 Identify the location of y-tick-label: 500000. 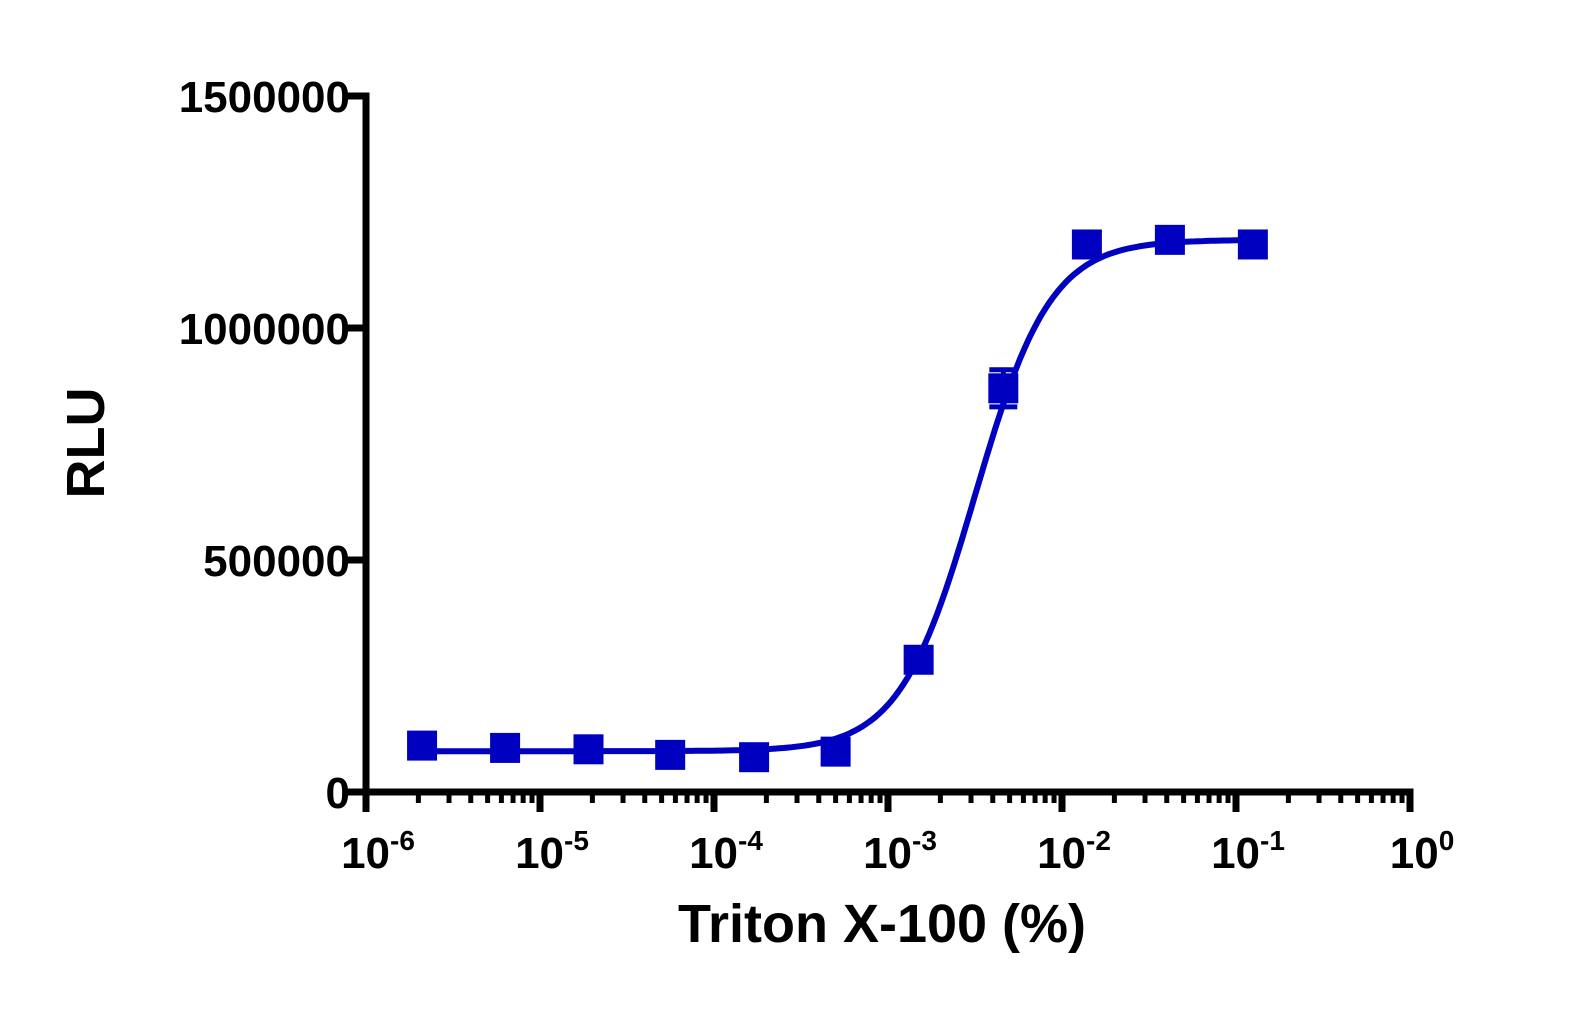
(276, 561).